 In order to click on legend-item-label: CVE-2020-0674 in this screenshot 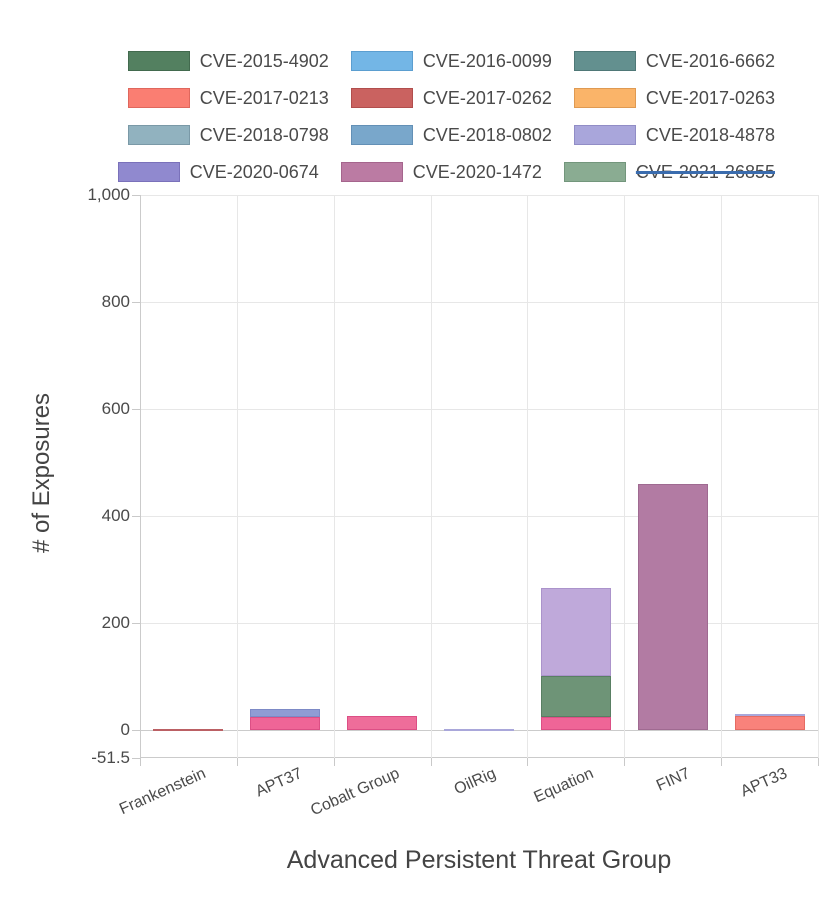, I will do `click(254, 172)`.